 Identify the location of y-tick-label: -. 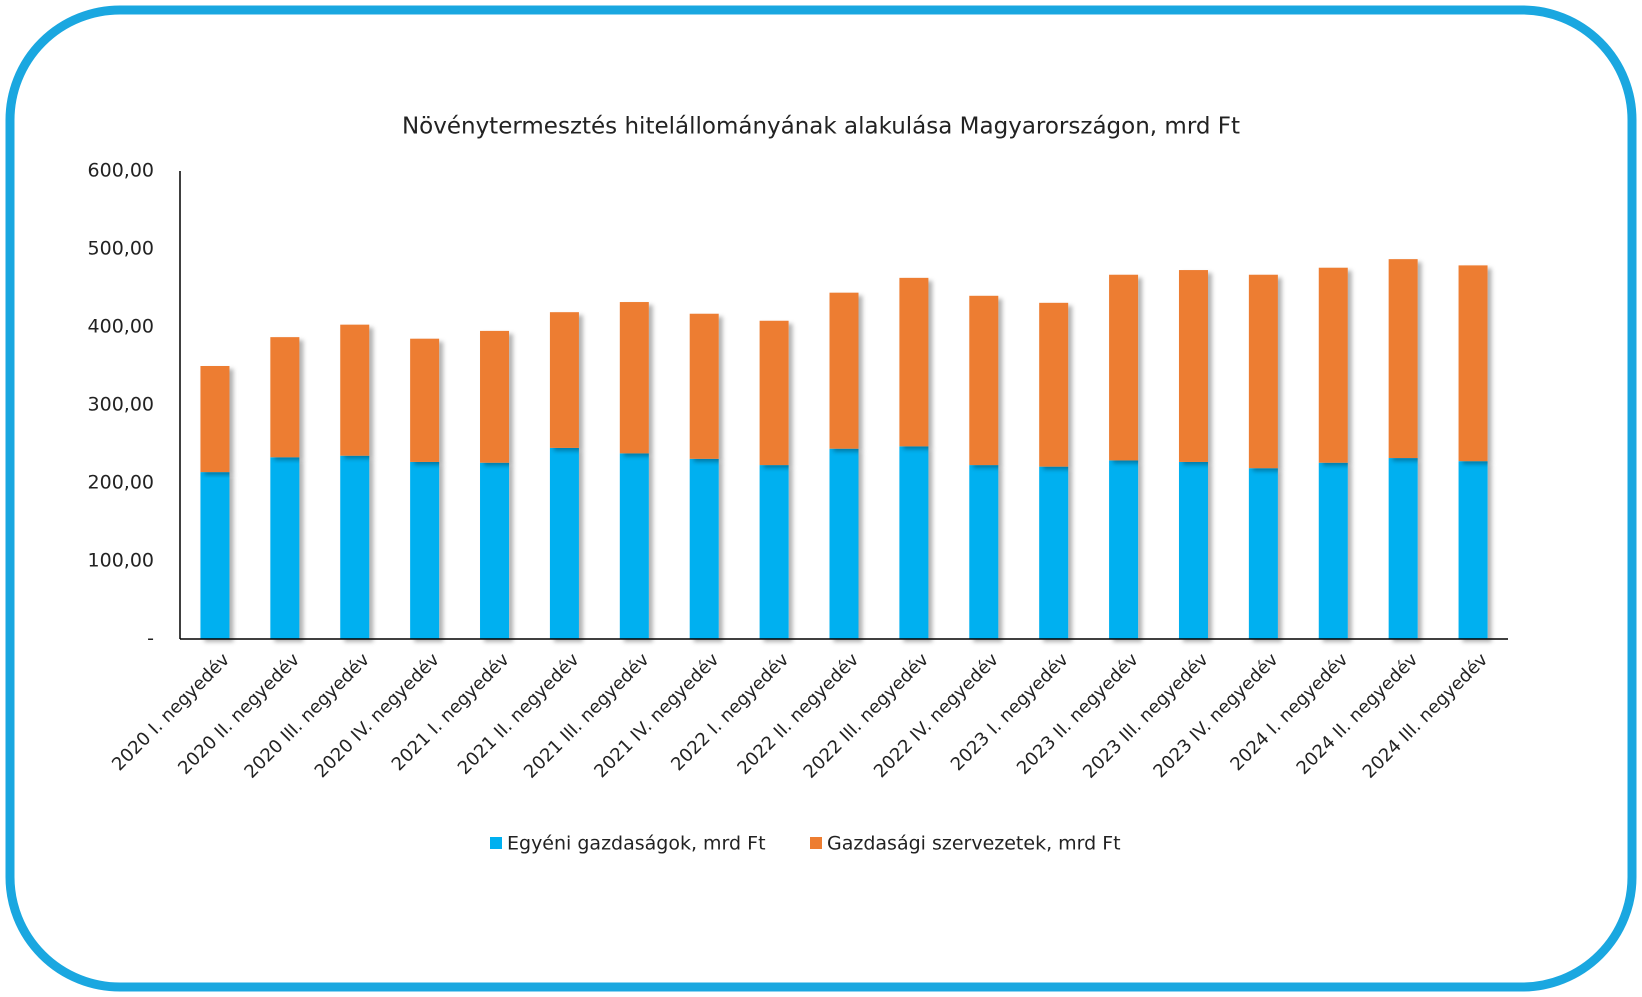
(150, 639).